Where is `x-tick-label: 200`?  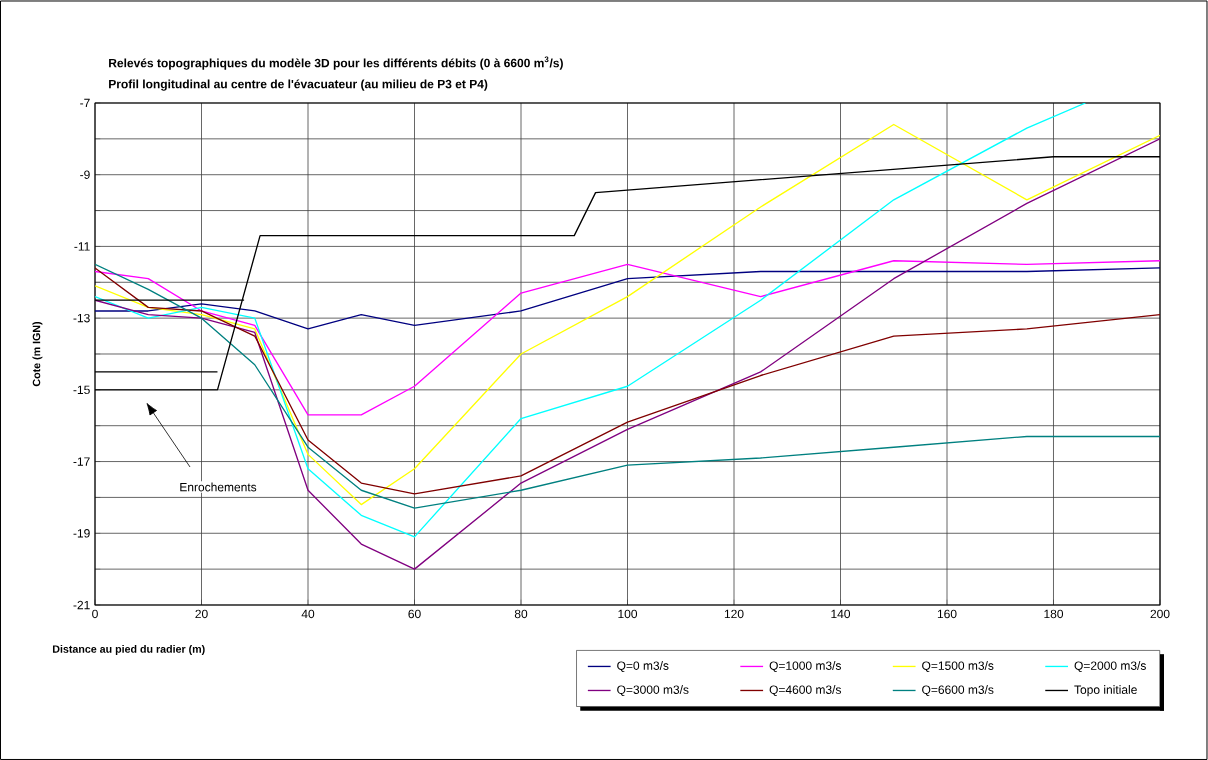 x-tick-label: 200 is located at coordinates (1160, 614).